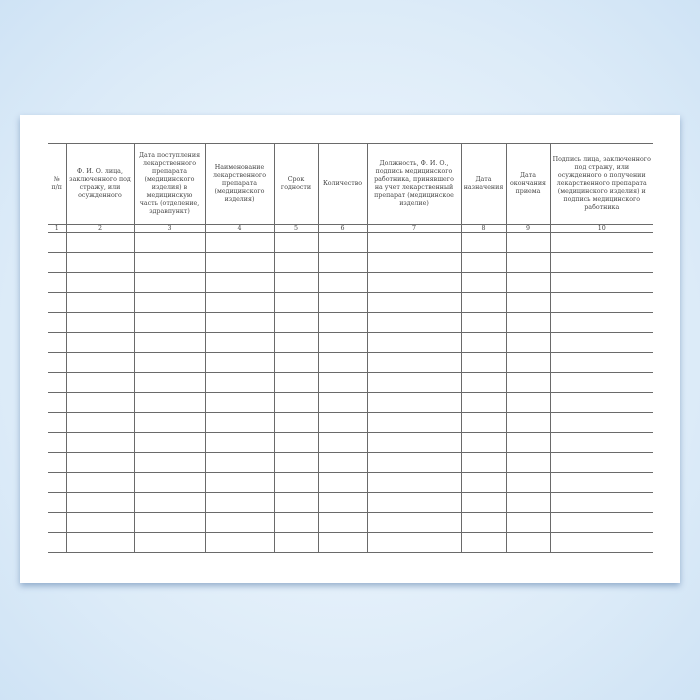 Image resolution: width=700 pixels, height=700 pixels. What do you see at coordinates (601, 228) in the screenshot?
I see `column-number: 10` at bounding box center [601, 228].